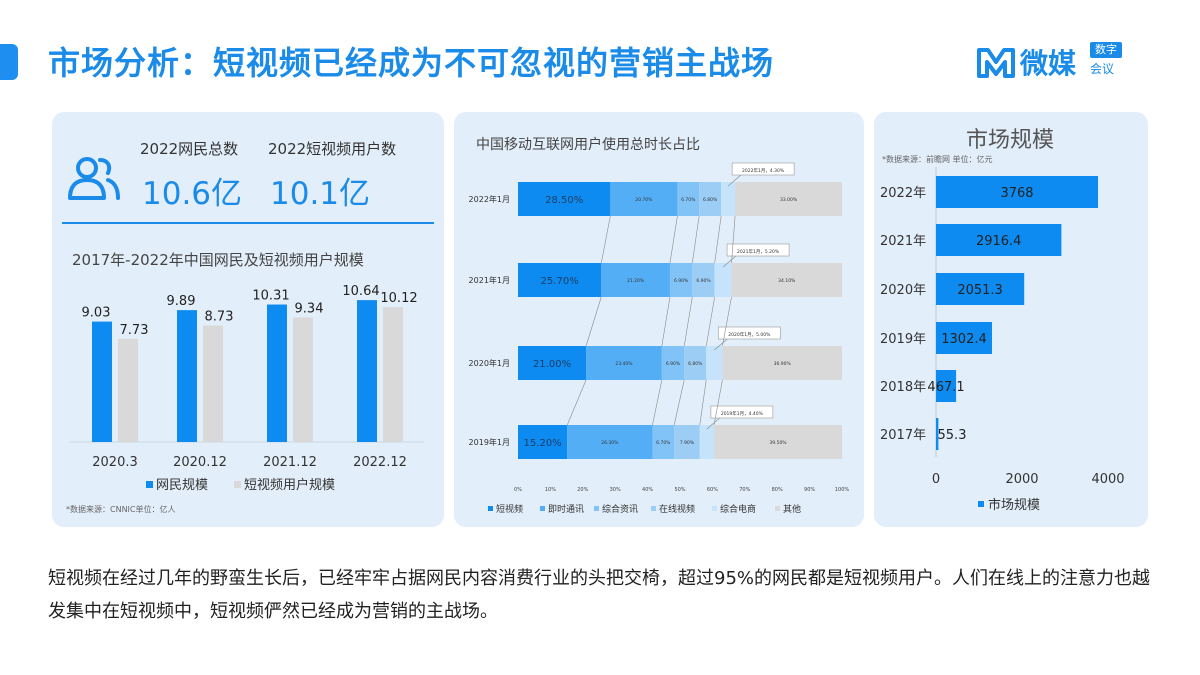  What do you see at coordinates (1010, 140) in the screenshot?
I see `market-size-title: 市场规模` at bounding box center [1010, 140].